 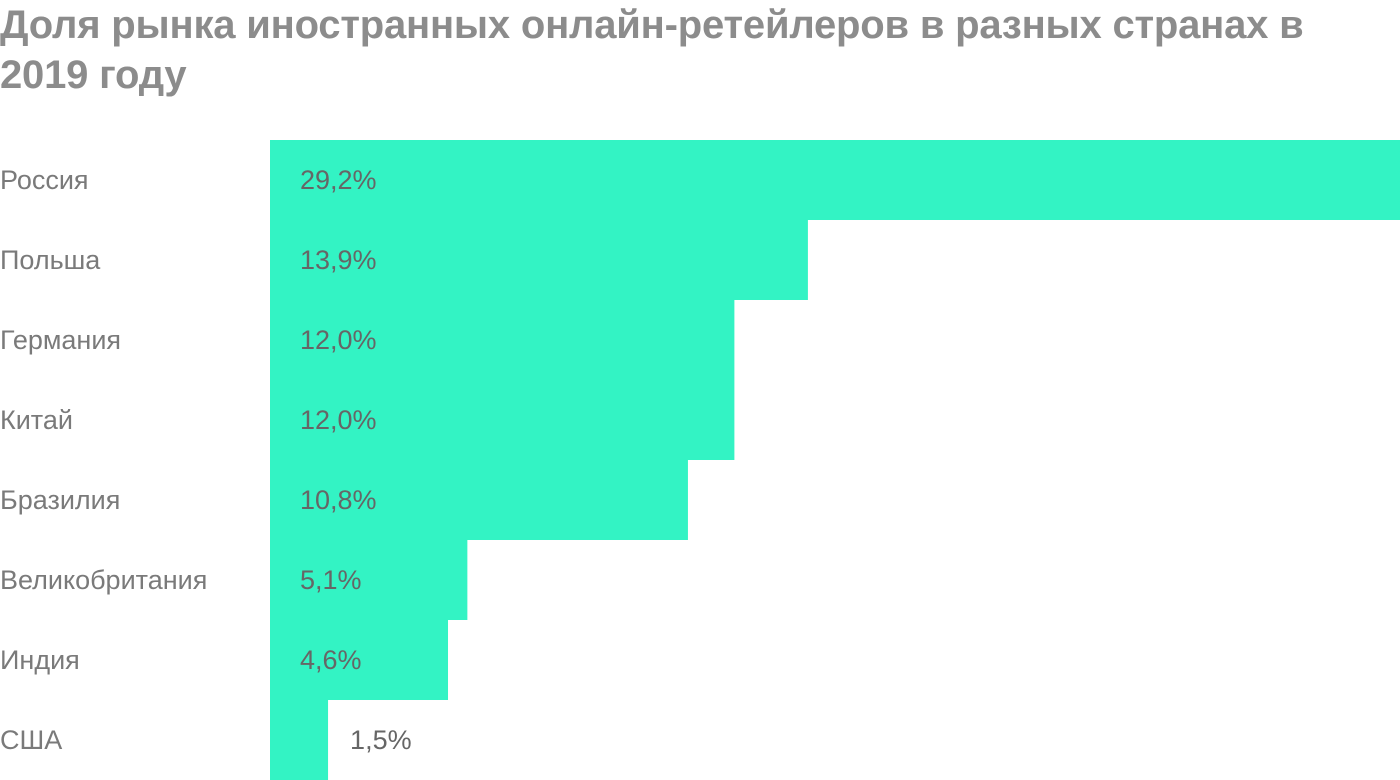 I want to click on value-label: 5,1%, so click(x=331, y=580).